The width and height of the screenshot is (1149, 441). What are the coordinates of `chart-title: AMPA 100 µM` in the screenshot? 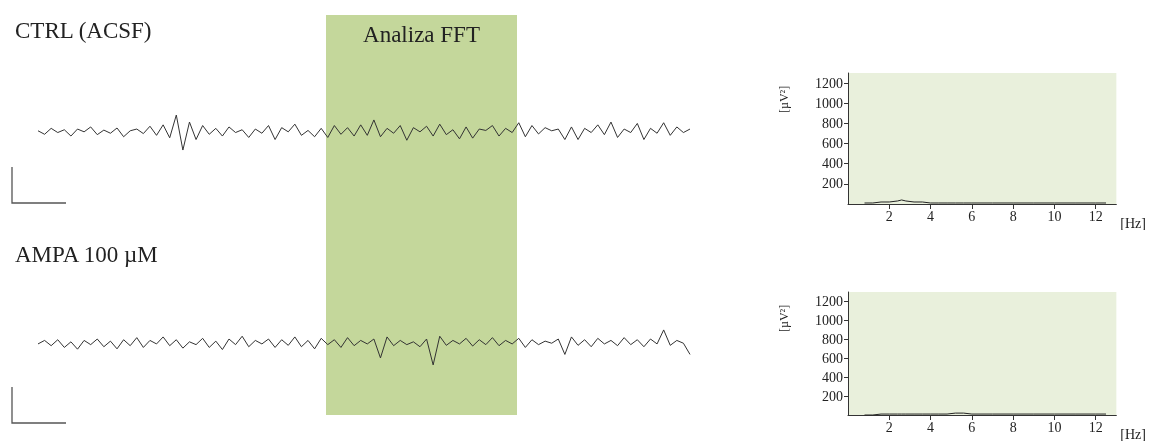 It's located at (86, 254).